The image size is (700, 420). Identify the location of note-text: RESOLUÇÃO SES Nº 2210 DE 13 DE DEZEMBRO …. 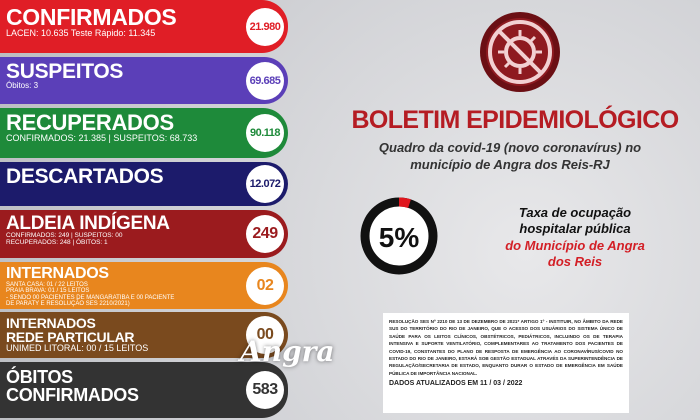
(506, 347).